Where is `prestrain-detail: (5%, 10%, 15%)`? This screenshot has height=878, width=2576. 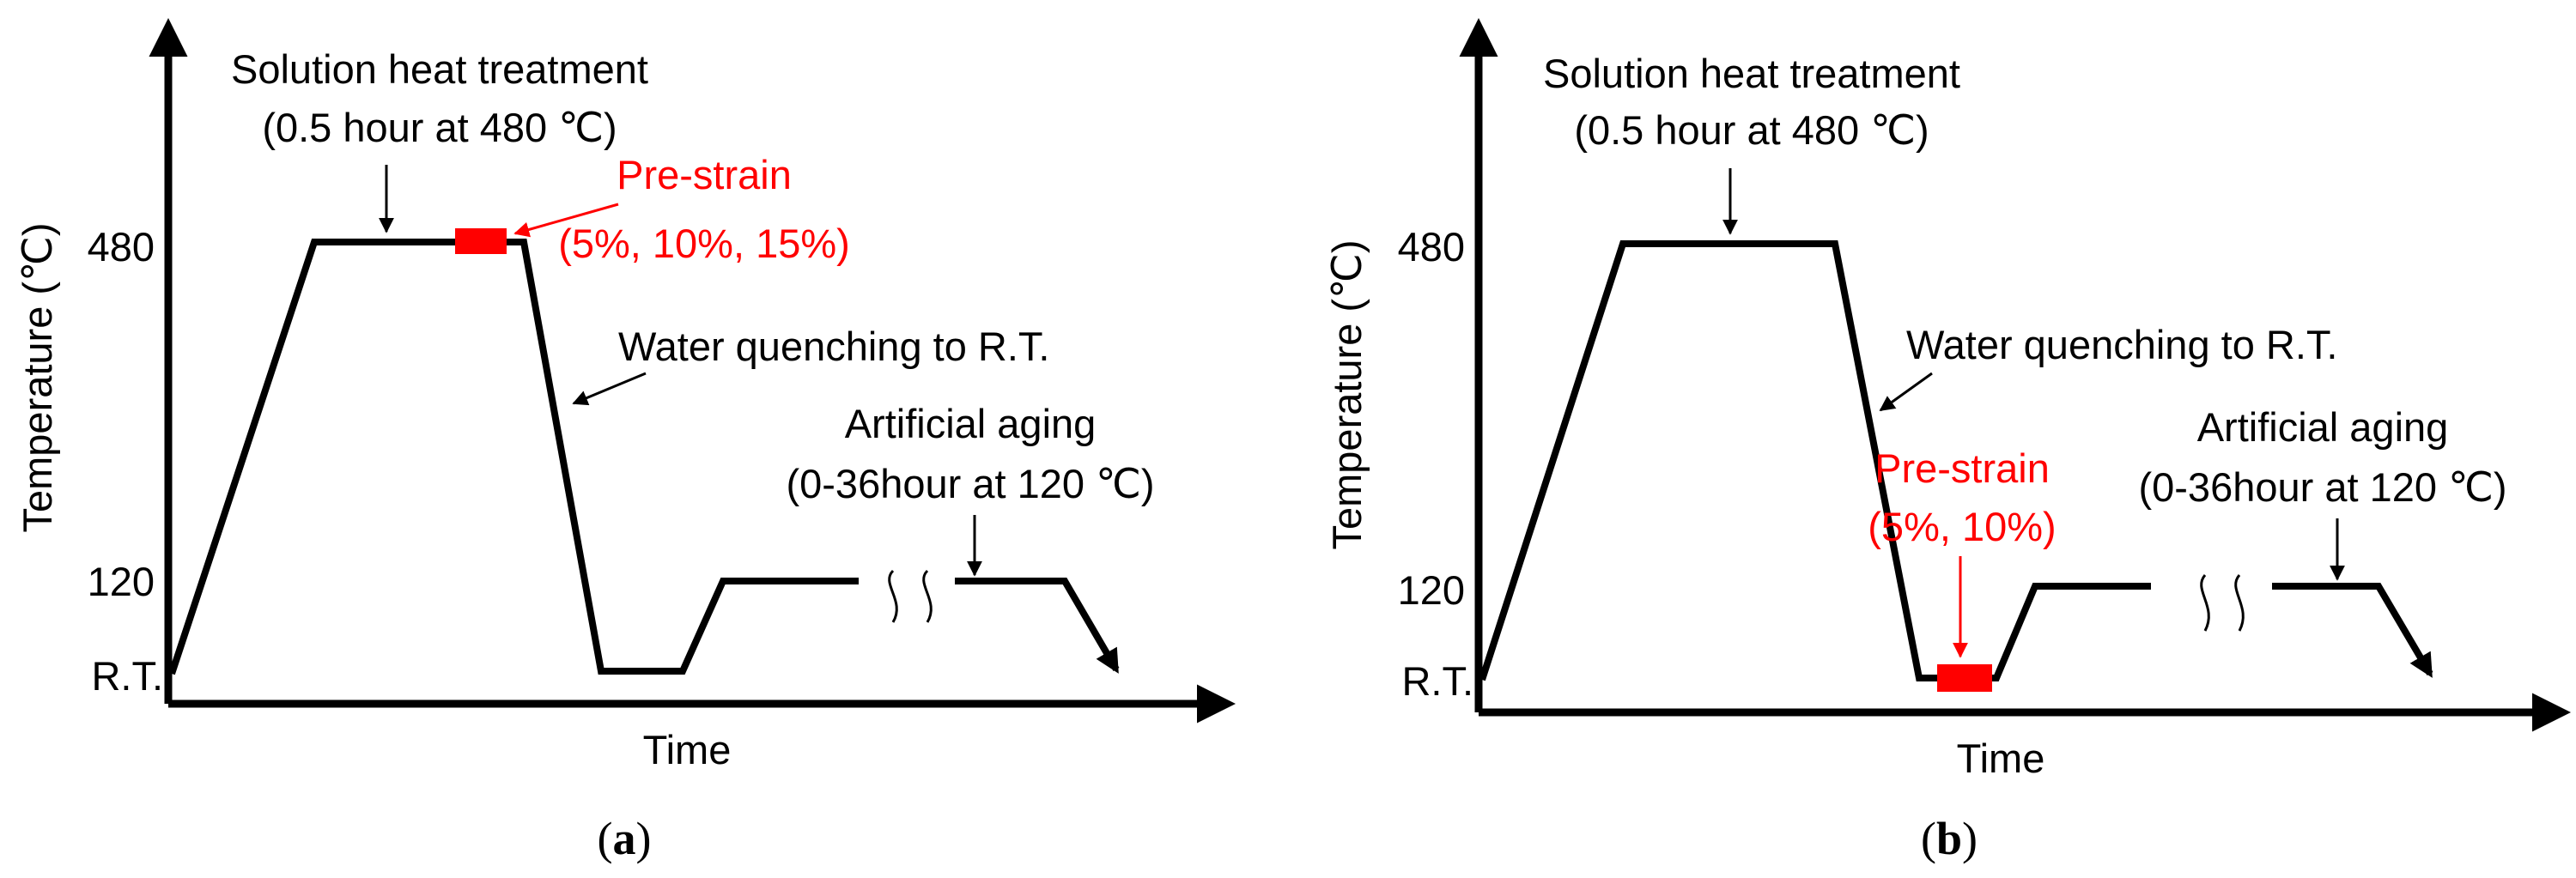 prestrain-detail: (5%, 10%, 15%) is located at coordinates (704, 243).